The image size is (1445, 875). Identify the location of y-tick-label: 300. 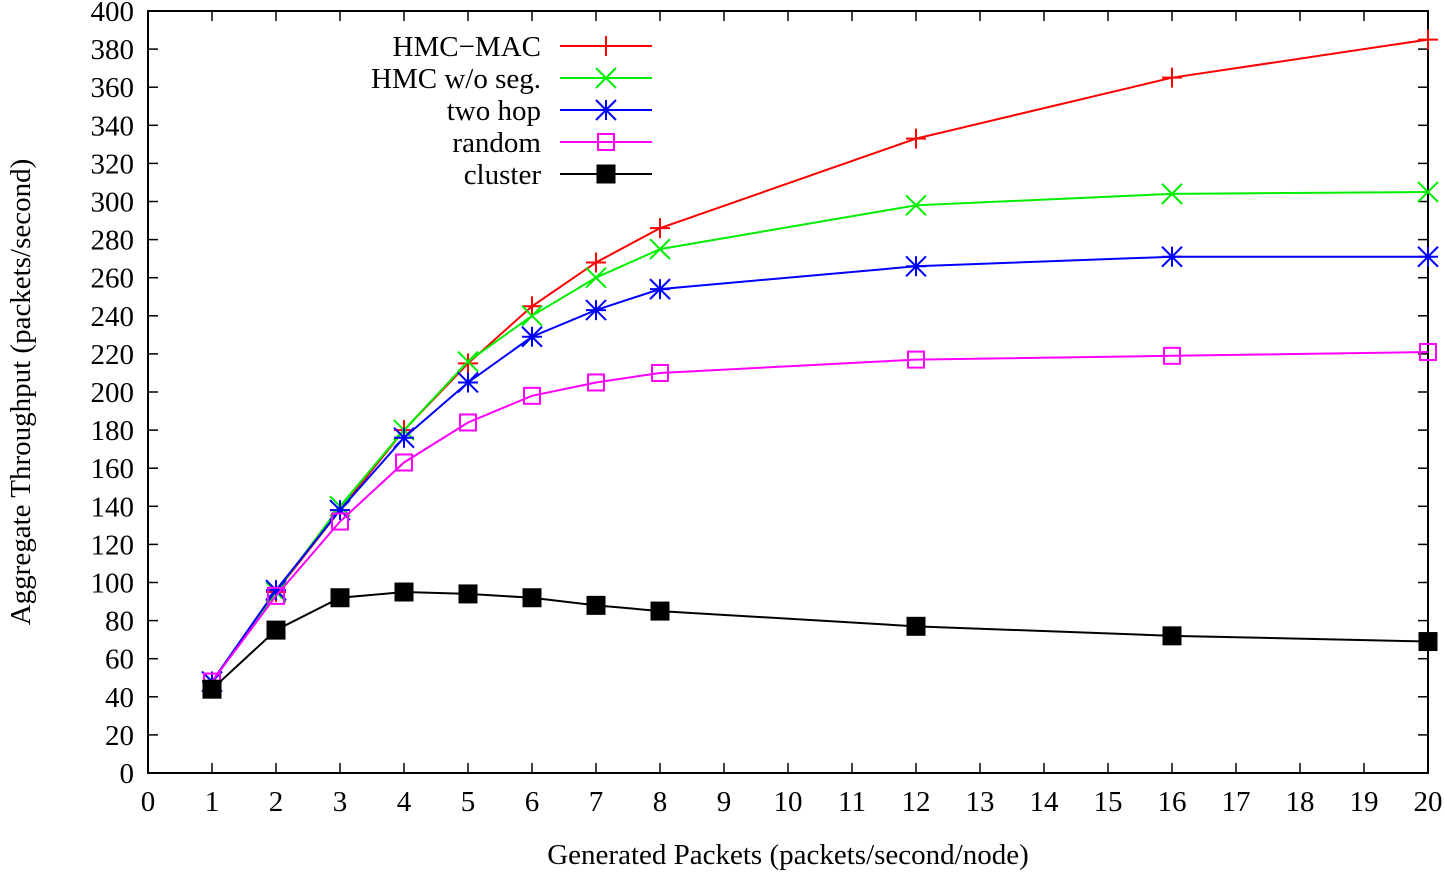
(113, 203).